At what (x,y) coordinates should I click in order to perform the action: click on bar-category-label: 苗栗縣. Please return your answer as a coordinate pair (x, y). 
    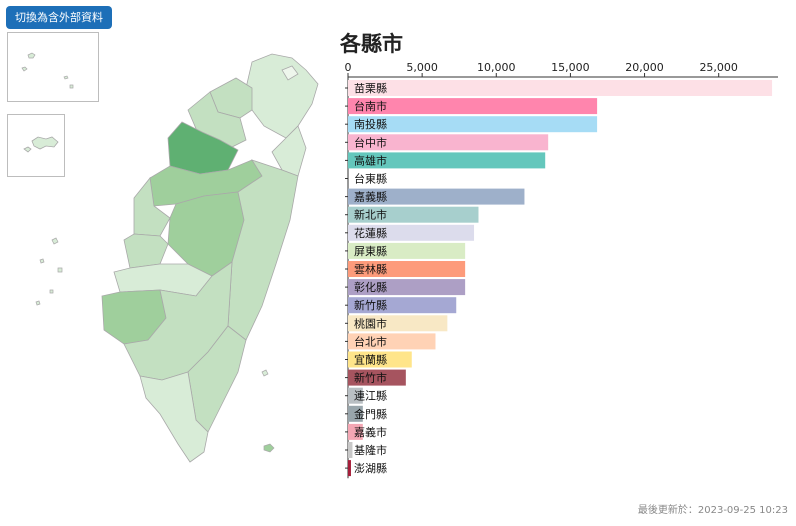
    Looking at the image, I should click on (370, 88).